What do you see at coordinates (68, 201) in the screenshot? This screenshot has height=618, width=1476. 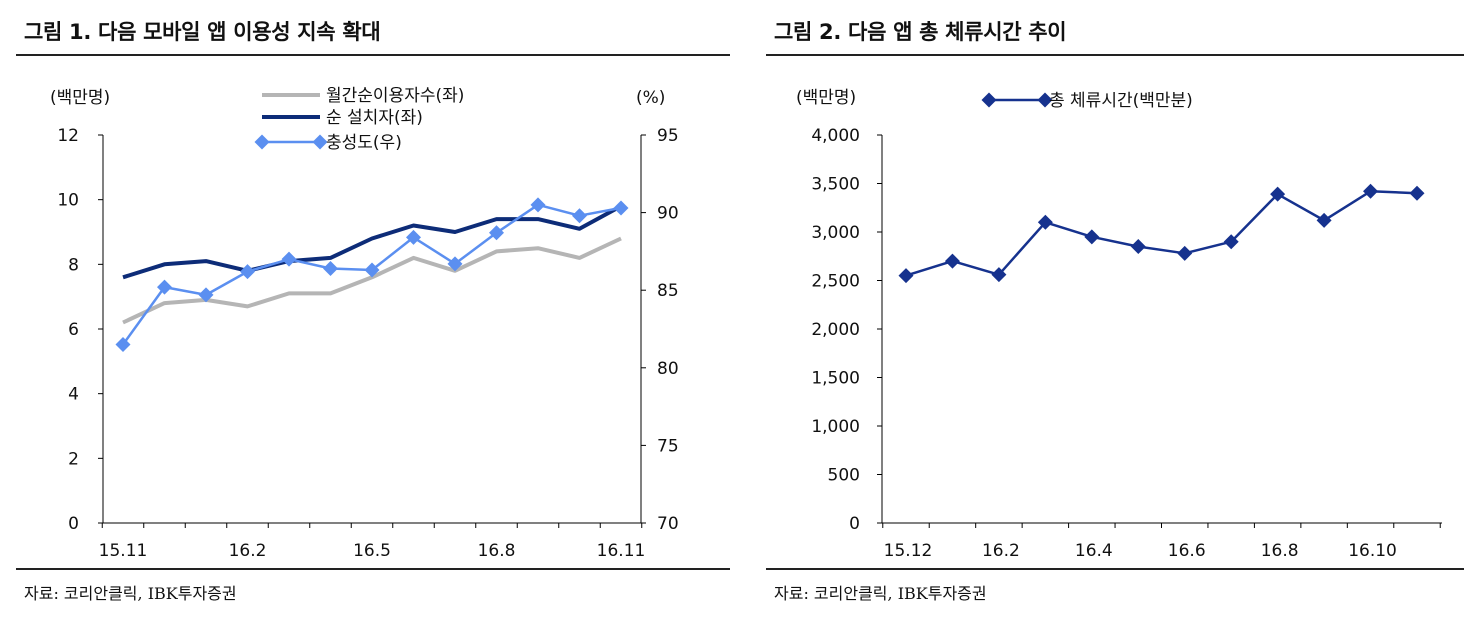 I see `left-y-tick-label: 10` at bounding box center [68, 201].